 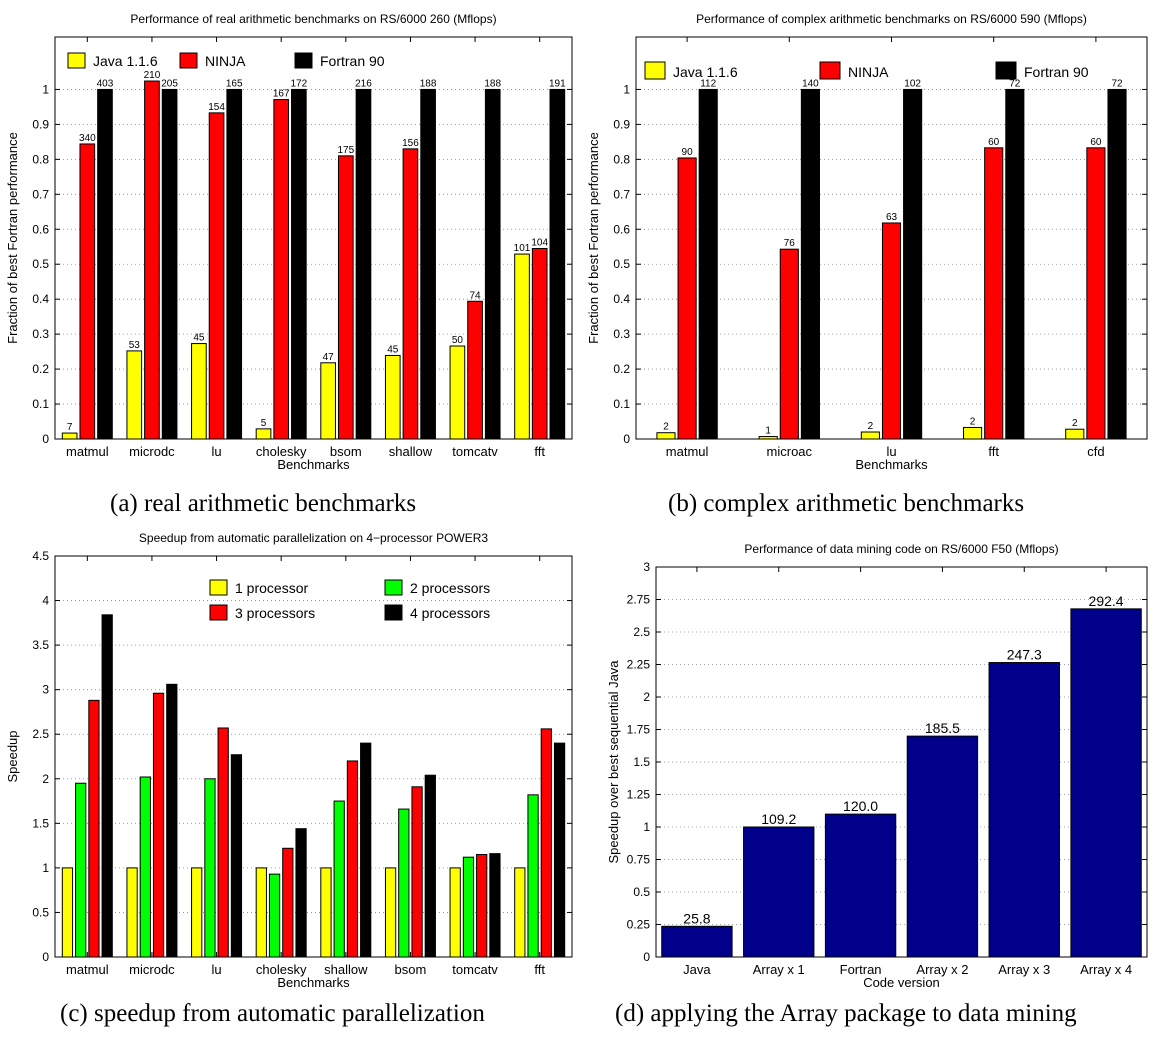 I want to click on chart-d-ytick-label: 1, so click(x=646, y=827).